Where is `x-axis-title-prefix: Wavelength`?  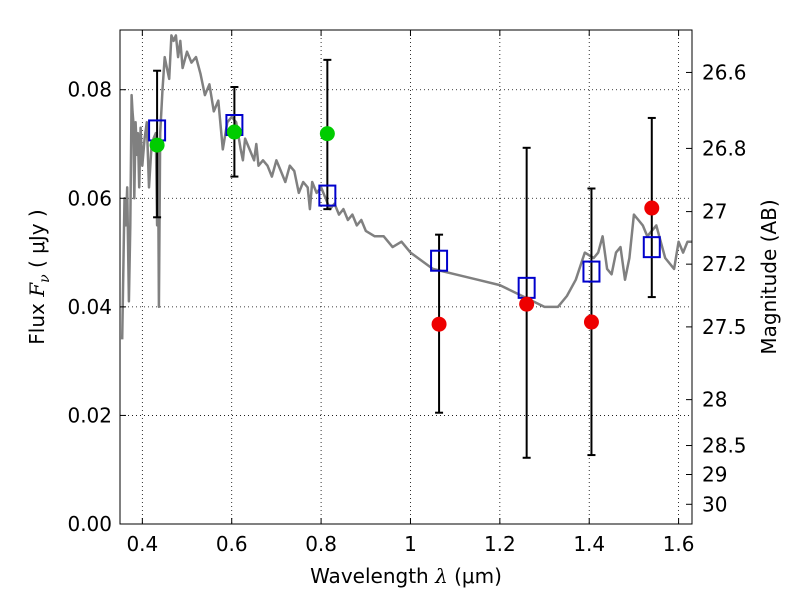
x-axis-title-prefix: Wavelength is located at coordinates (372, 576).